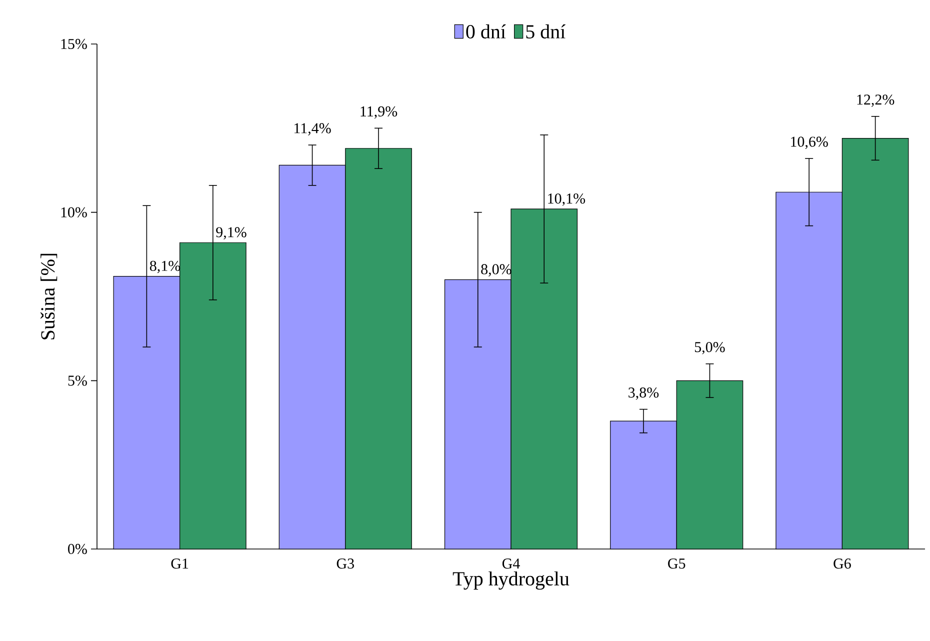  Describe the element at coordinates (74, 44) in the screenshot. I see `y-tick-label: 15%` at that location.